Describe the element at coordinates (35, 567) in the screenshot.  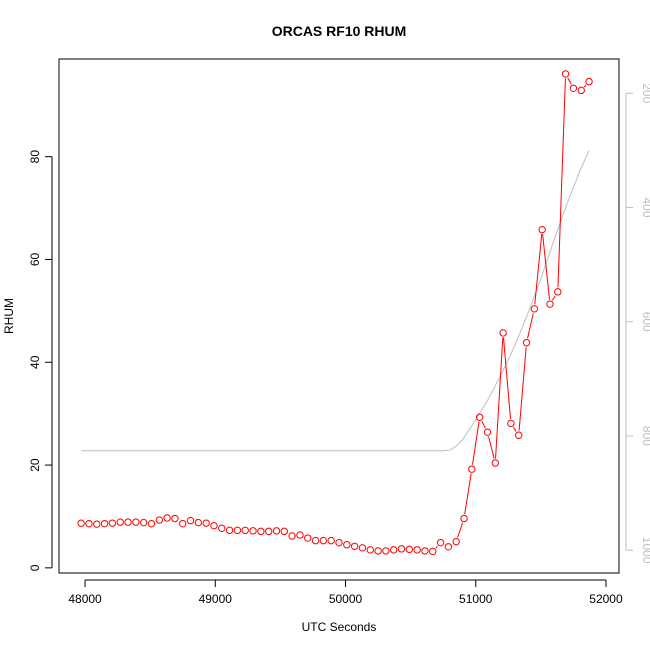
I see `y-tick-label: 0` at that location.